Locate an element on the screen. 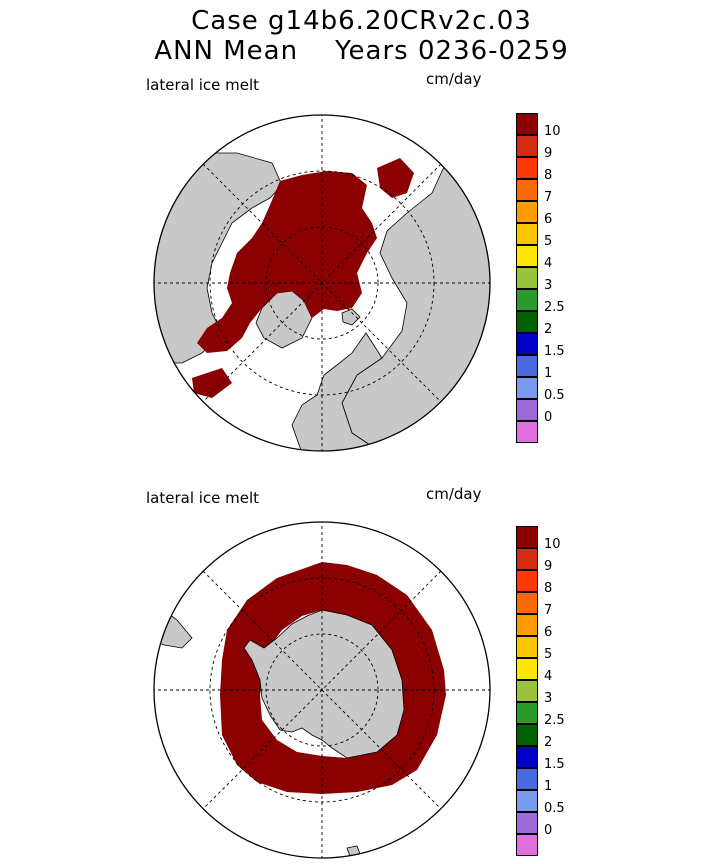 The height and width of the screenshot is (864, 723). north-colorbar: 10 9 8 7 6 5 4 3 2.5 2 1.5 1 0.5 0 is located at coordinates (546, 278).